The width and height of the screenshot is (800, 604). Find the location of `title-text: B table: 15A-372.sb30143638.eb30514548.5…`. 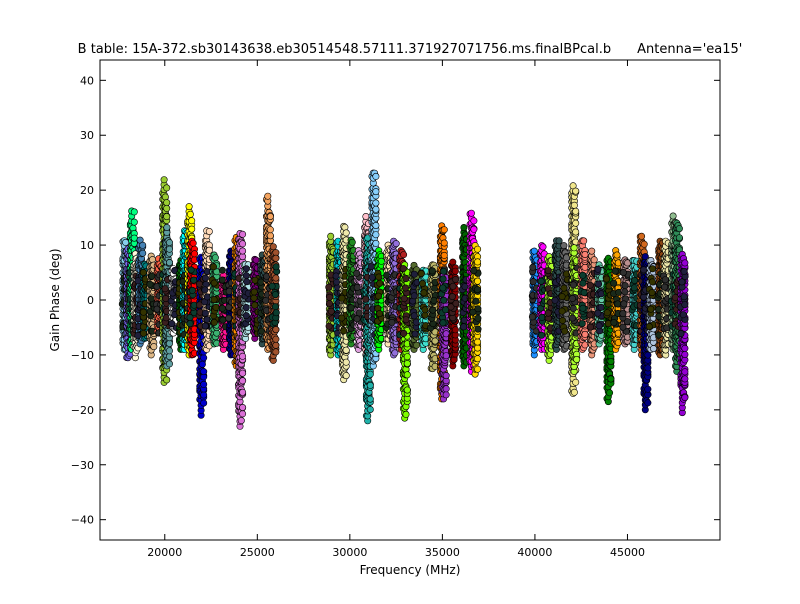

title-text: B table: 15A-372.sb30143638.eb30514548.5… is located at coordinates (344, 49).